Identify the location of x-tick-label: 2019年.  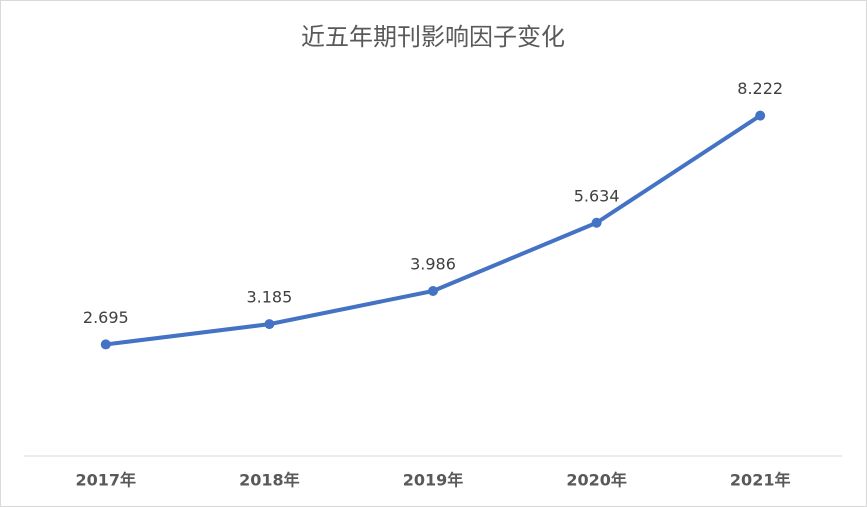
(433, 480).